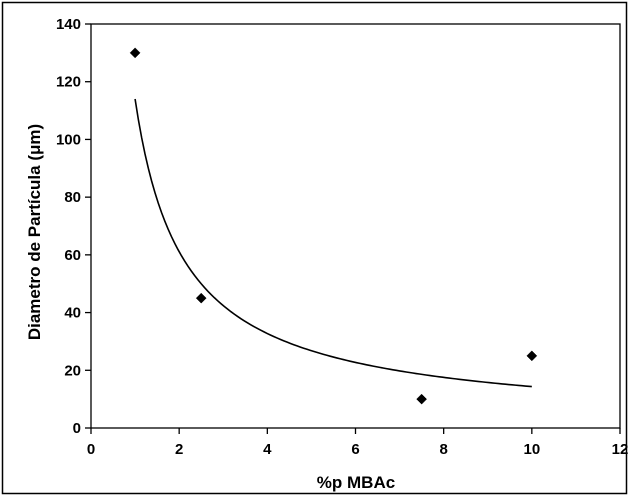 The width and height of the screenshot is (629, 496). Describe the element at coordinates (73, 226) in the screenshot. I see `y-axis-ticks: 0 20 40 60 80 100 120 140` at that location.